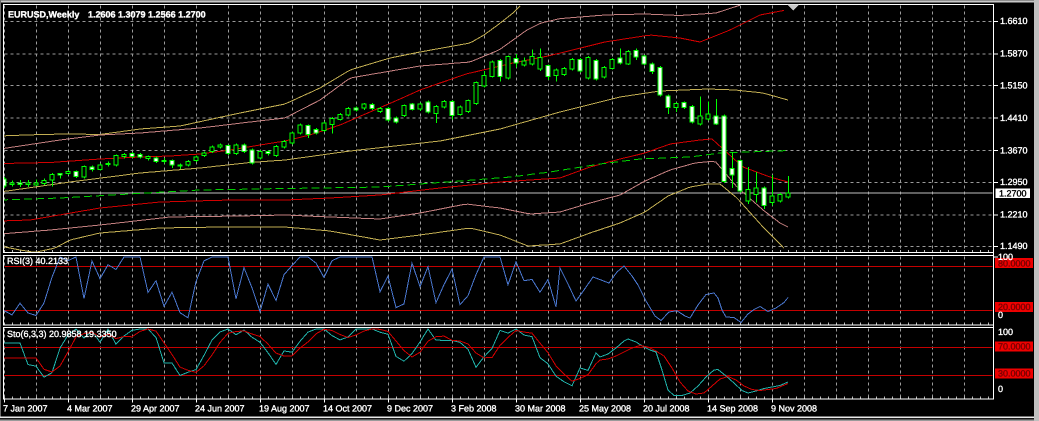 The height and width of the screenshot is (421, 1039). I want to click on svg-text: 1.2210, so click(1014, 215).